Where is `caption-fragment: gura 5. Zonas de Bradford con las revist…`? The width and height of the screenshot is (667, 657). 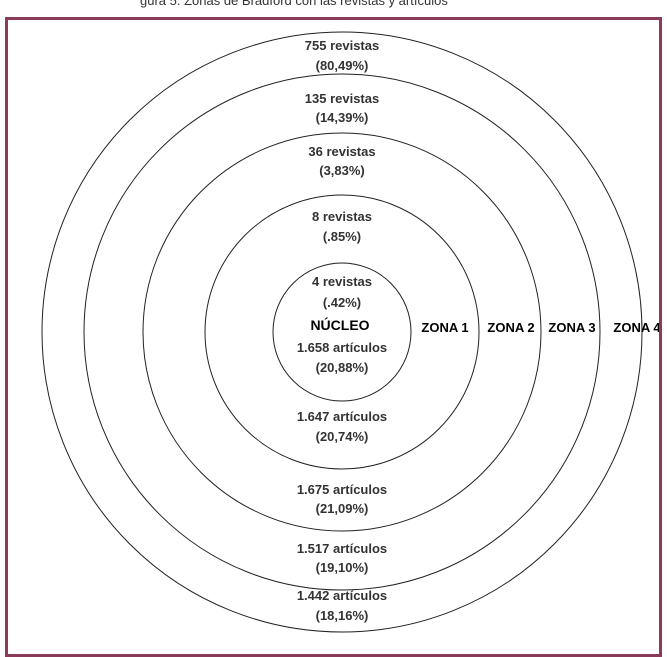
caption-fragment: gura 5. Zonas de Bradford con las revist… is located at coordinates (333, 9).